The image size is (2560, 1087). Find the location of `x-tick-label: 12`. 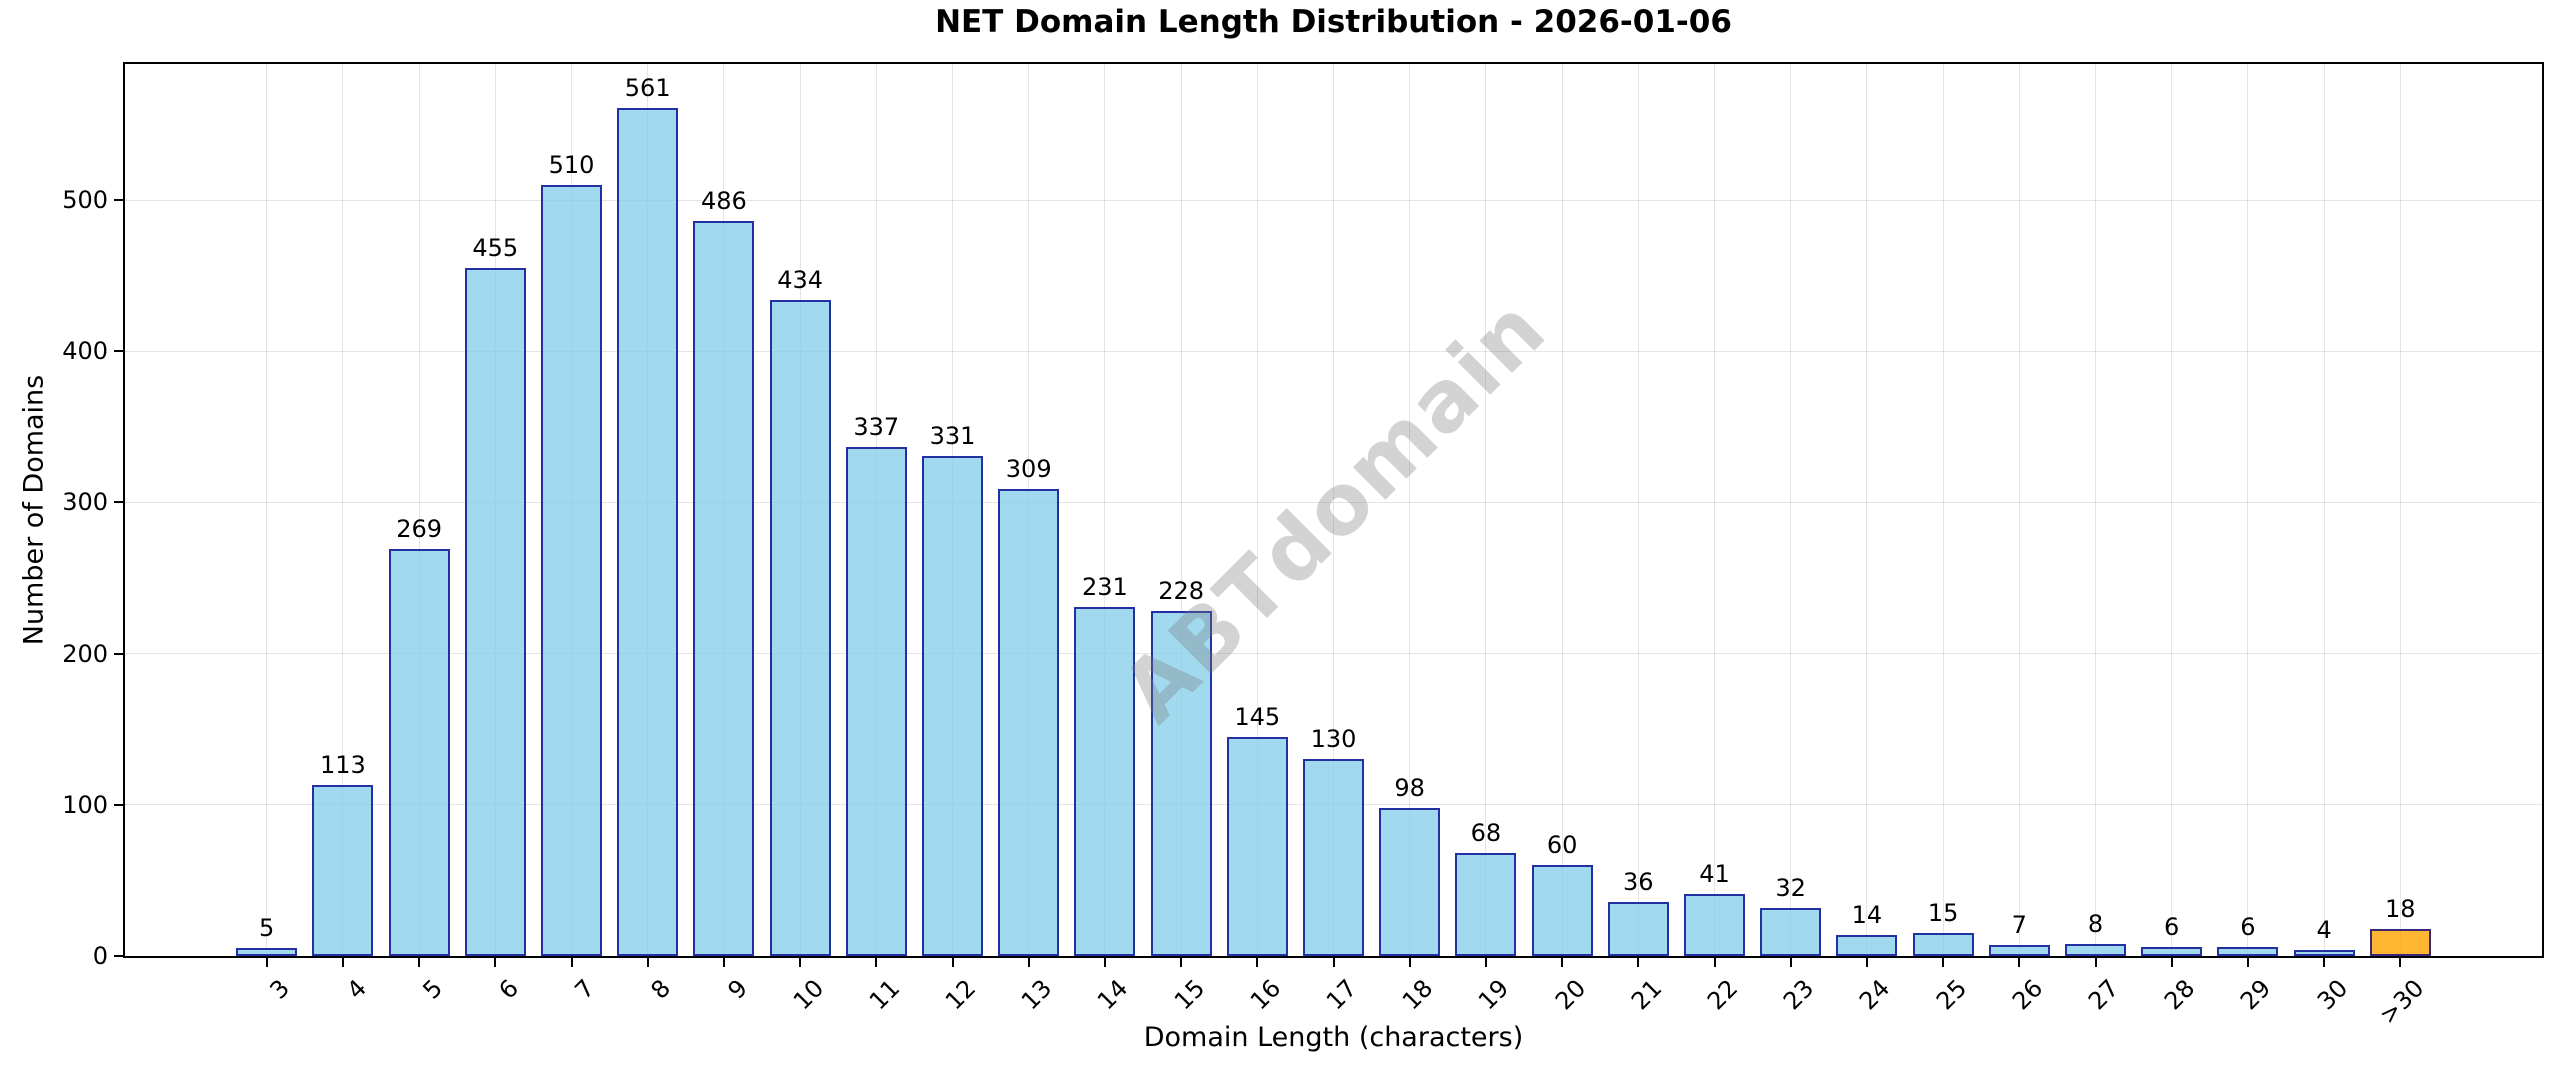

x-tick-label: 12 is located at coordinates (960, 995).